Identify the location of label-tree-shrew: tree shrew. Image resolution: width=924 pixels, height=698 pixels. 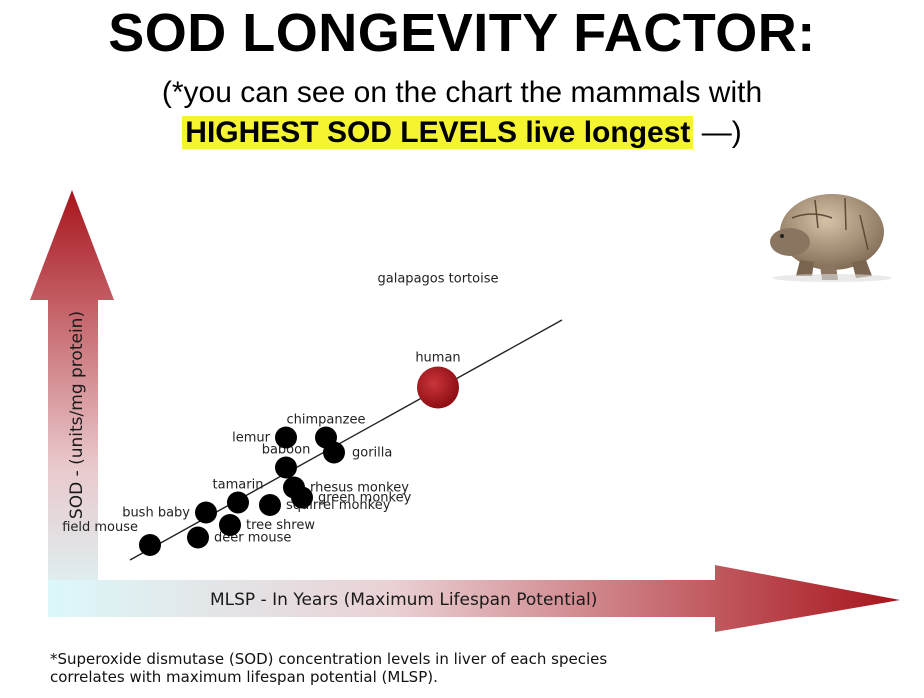
(280, 525).